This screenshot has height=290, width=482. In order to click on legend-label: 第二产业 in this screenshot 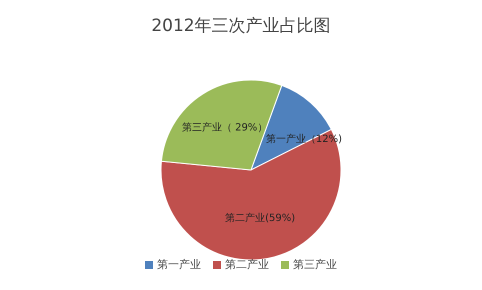, I will do `click(246, 264)`.